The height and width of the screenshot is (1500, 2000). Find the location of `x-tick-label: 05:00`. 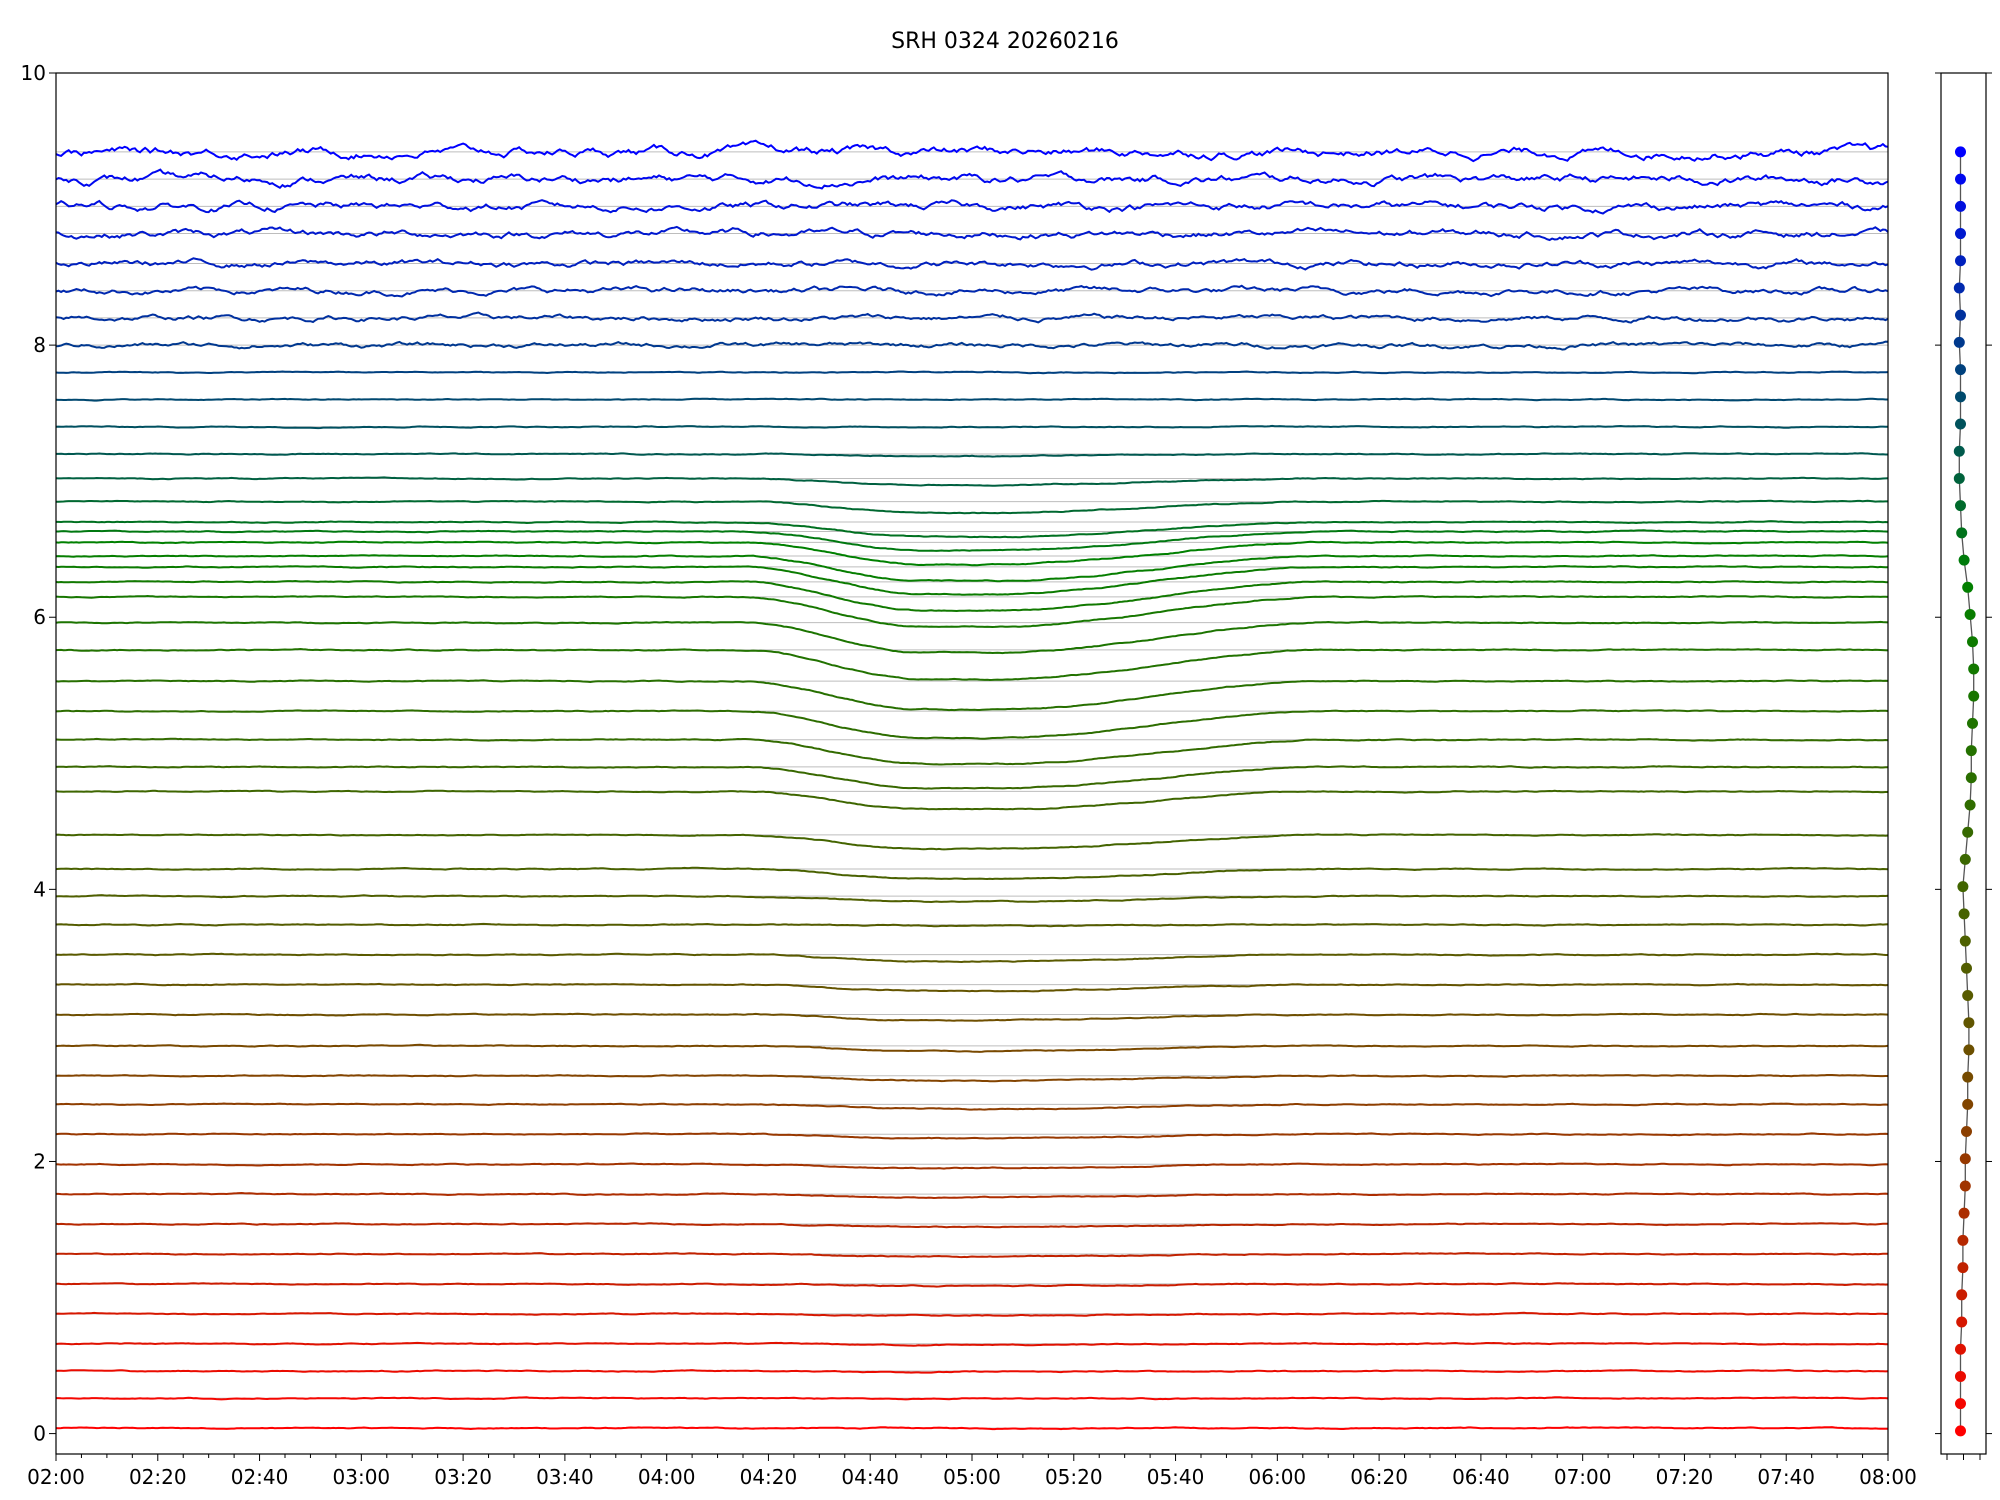

x-tick-label: 05:00 is located at coordinates (972, 1477).